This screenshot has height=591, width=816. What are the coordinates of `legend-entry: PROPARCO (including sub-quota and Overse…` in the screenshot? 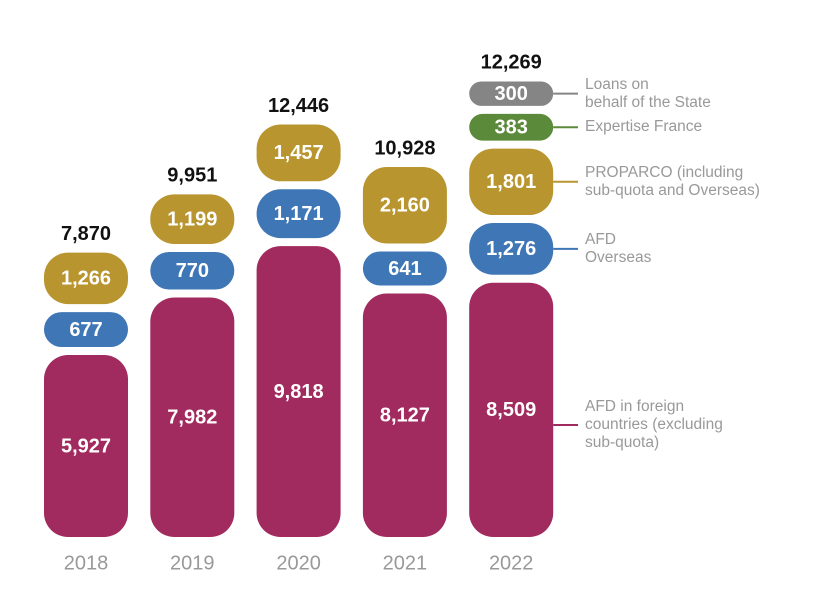 It's located at (672, 181).